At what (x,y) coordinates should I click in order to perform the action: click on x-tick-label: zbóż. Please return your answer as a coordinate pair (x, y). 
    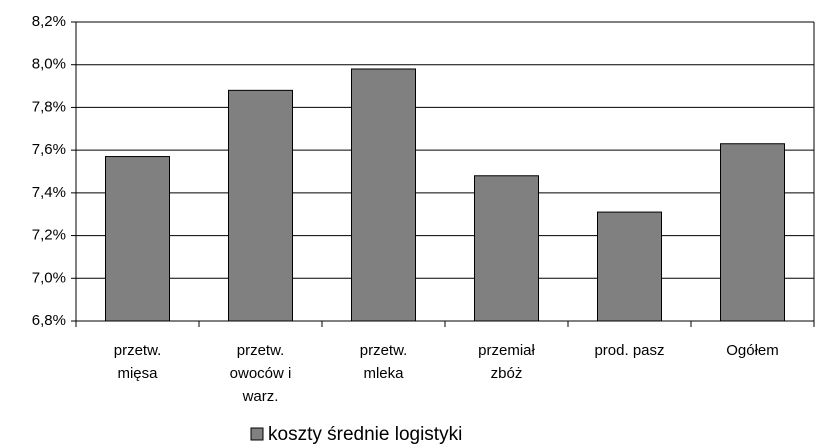
    Looking at the image, I should click on (507, 373).